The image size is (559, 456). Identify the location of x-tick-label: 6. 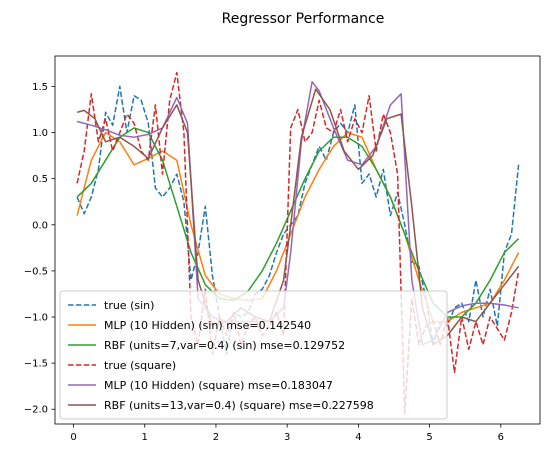
(501, 437).